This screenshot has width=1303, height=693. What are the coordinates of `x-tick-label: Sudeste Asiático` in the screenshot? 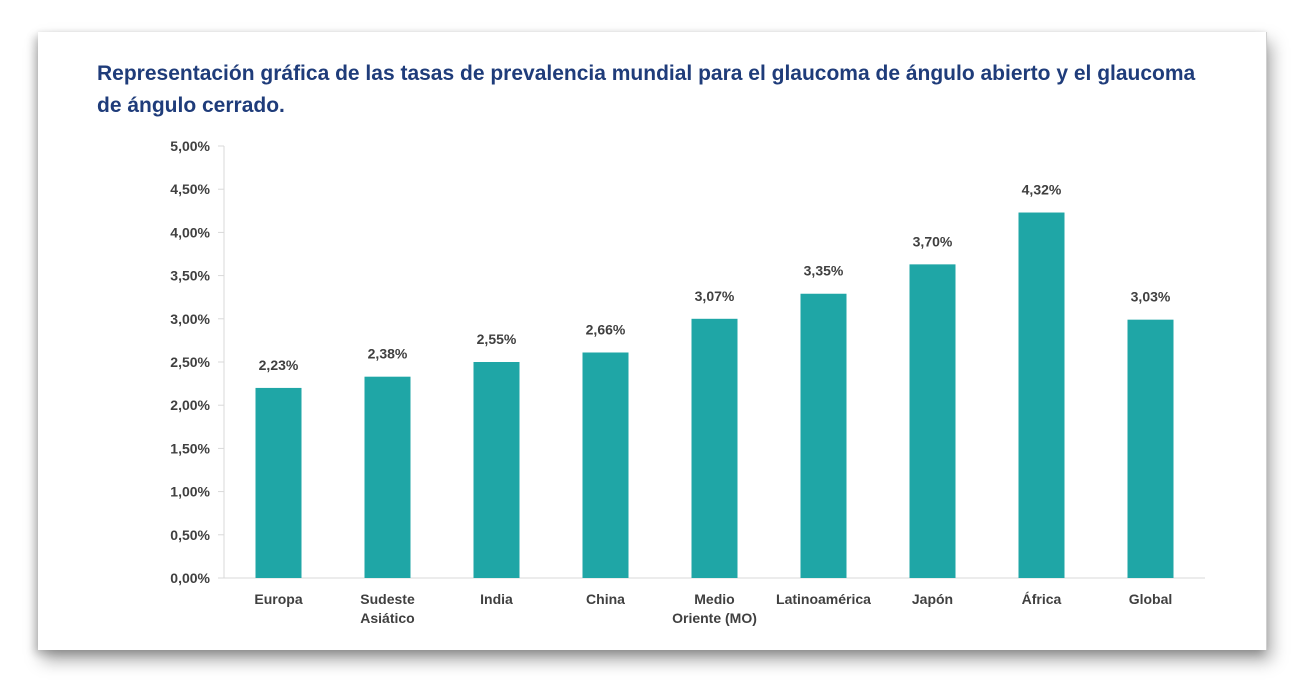 It's located at (387, 608).